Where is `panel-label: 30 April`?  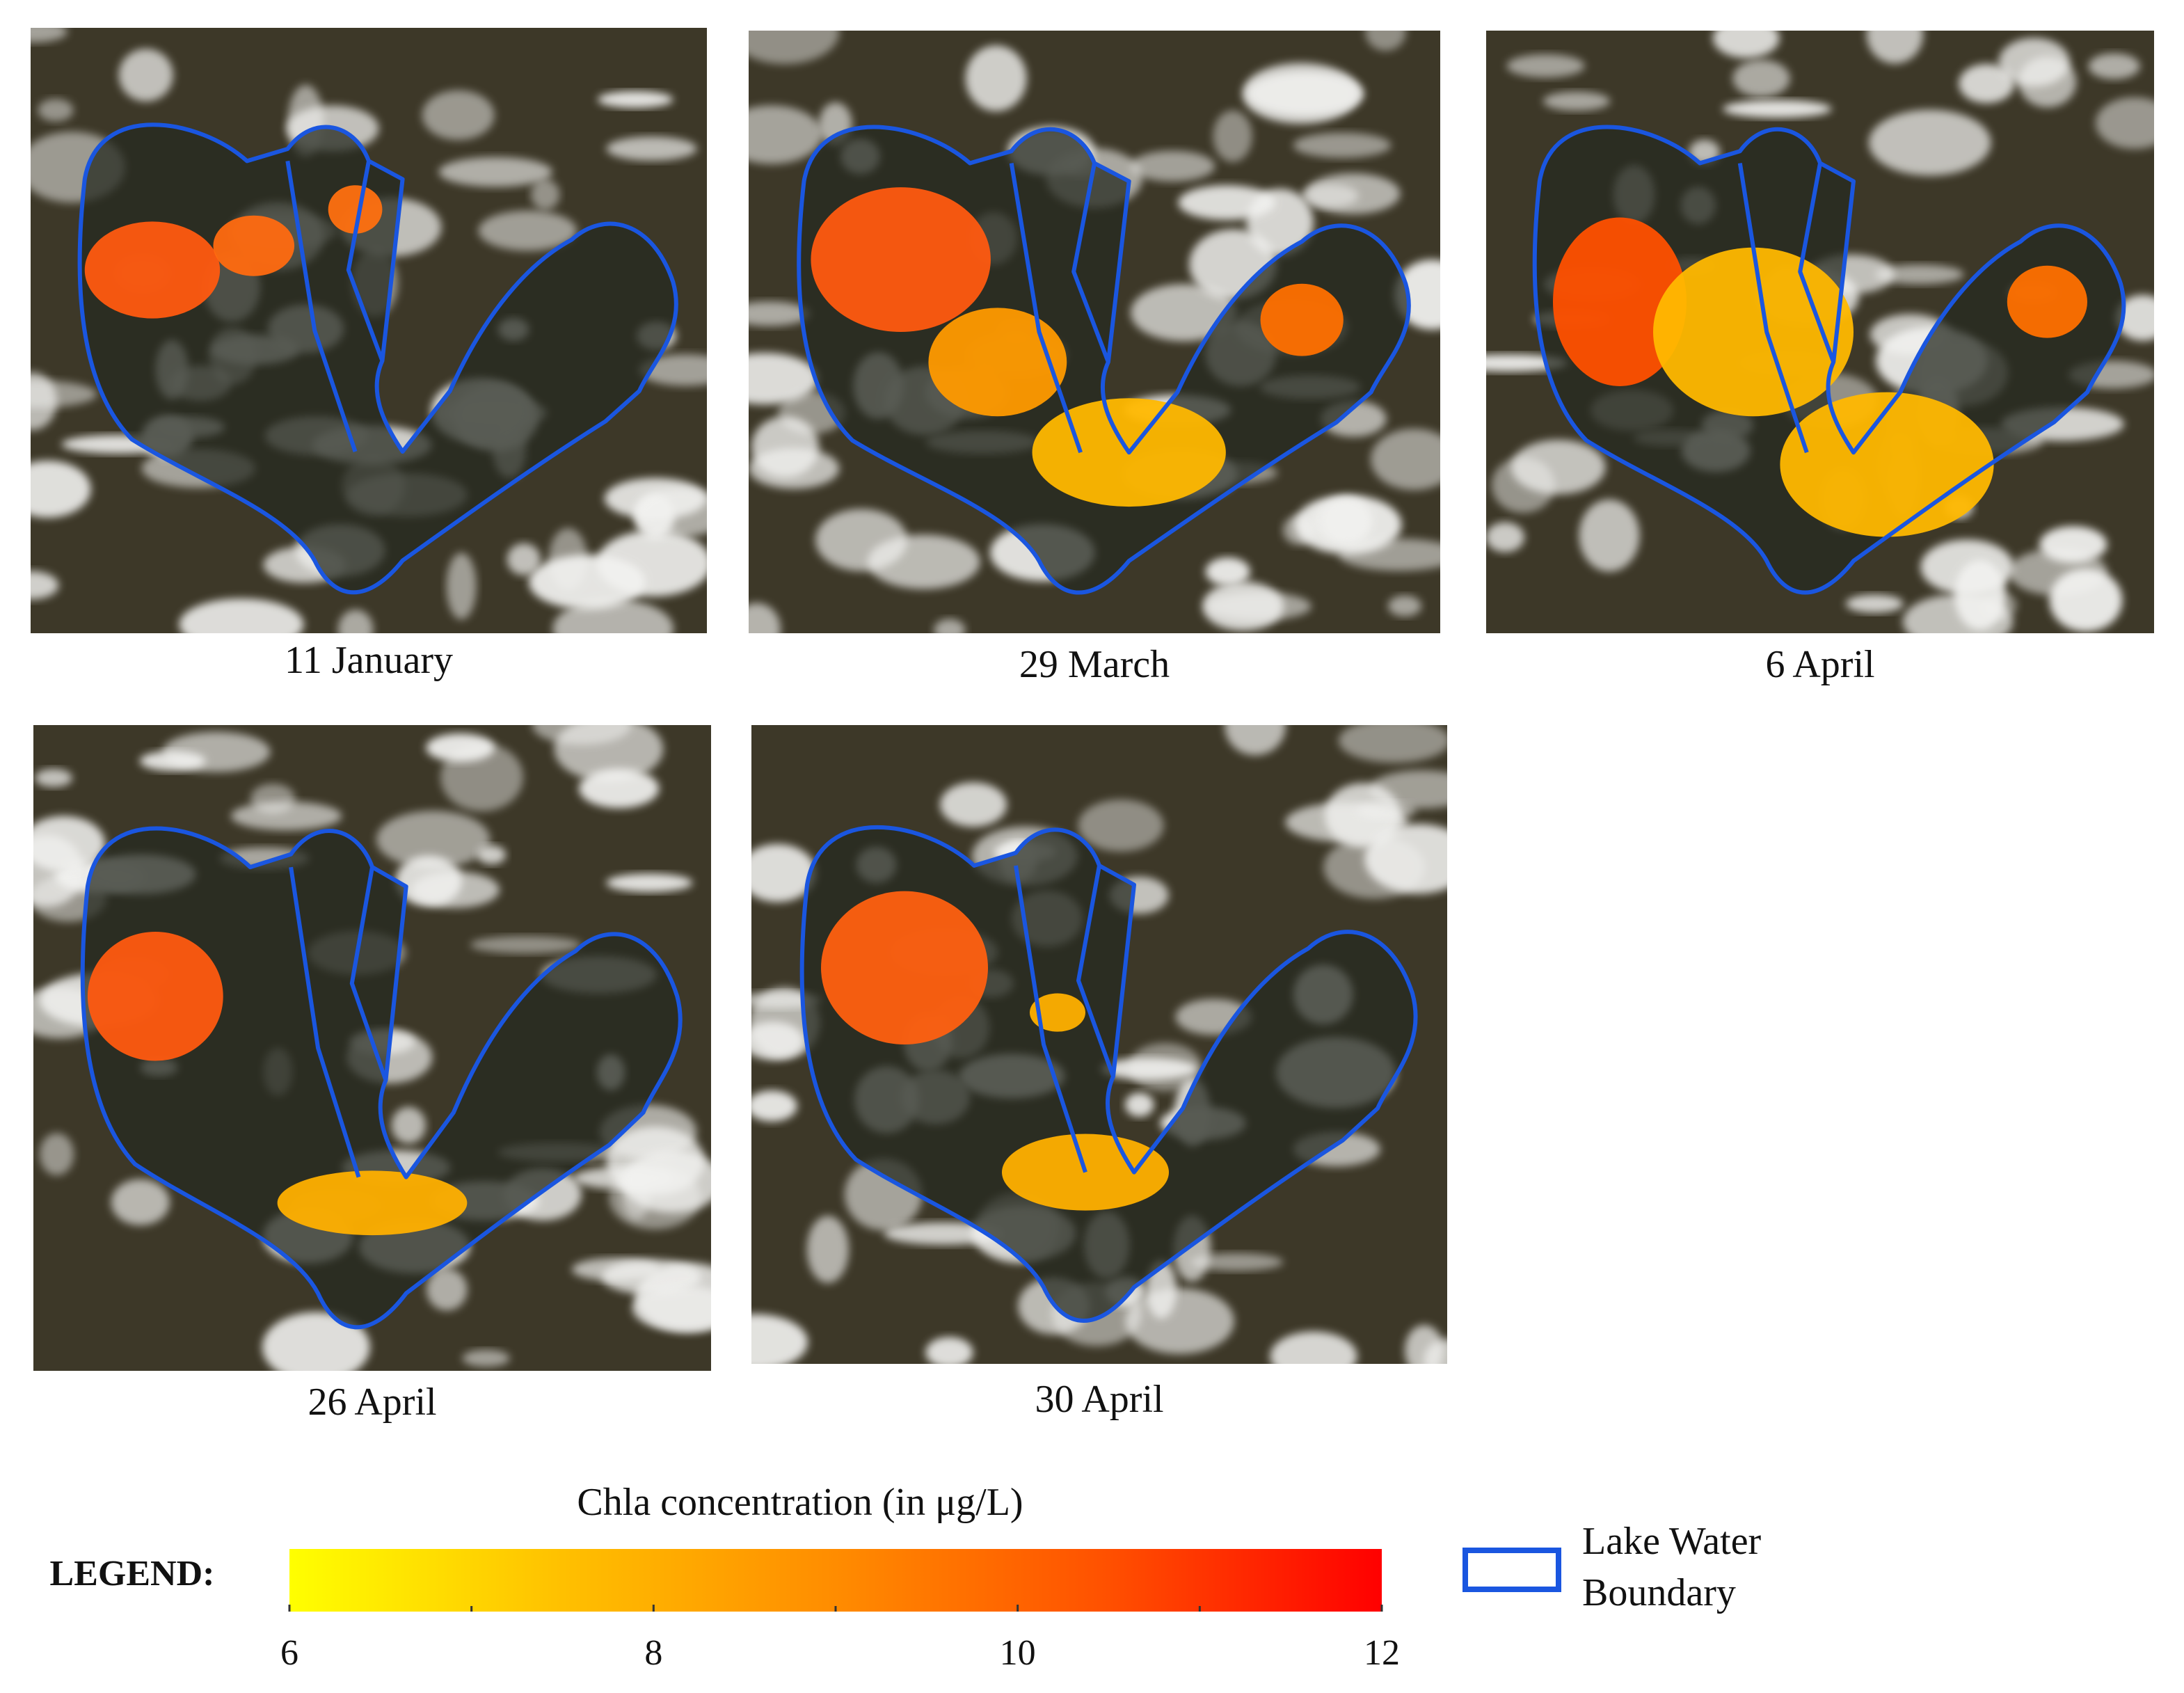
panel-label: 30 April is located at coordinates (1099, 1399).